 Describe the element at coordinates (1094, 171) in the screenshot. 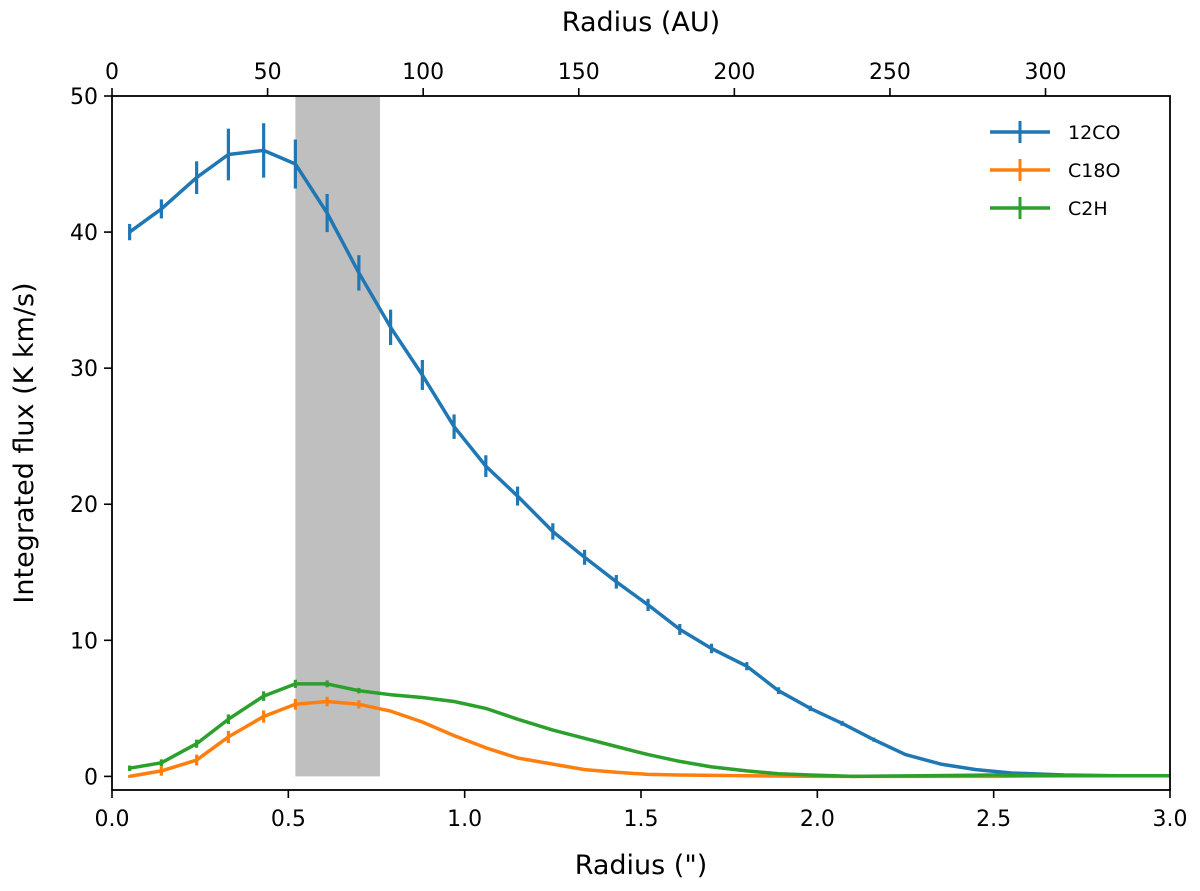

I see `legend-label: C18O` at that location.